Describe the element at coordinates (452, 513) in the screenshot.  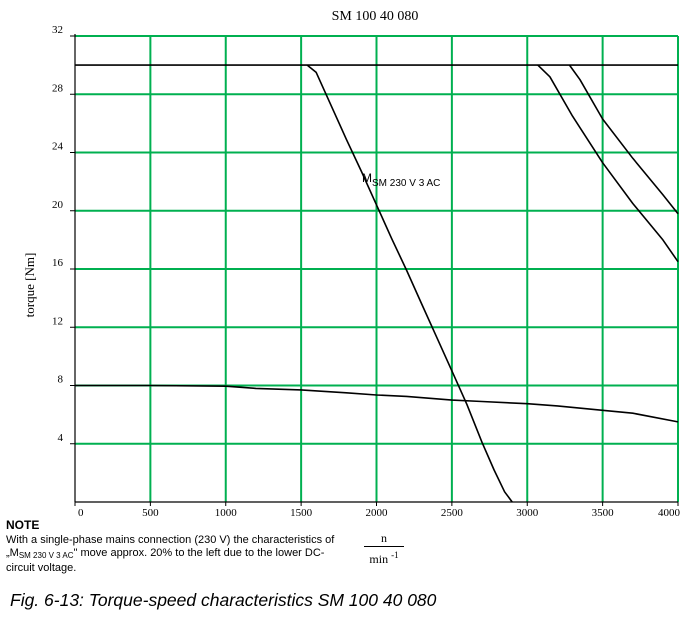
I see `x-tick-label-2500: 2500` at that location.